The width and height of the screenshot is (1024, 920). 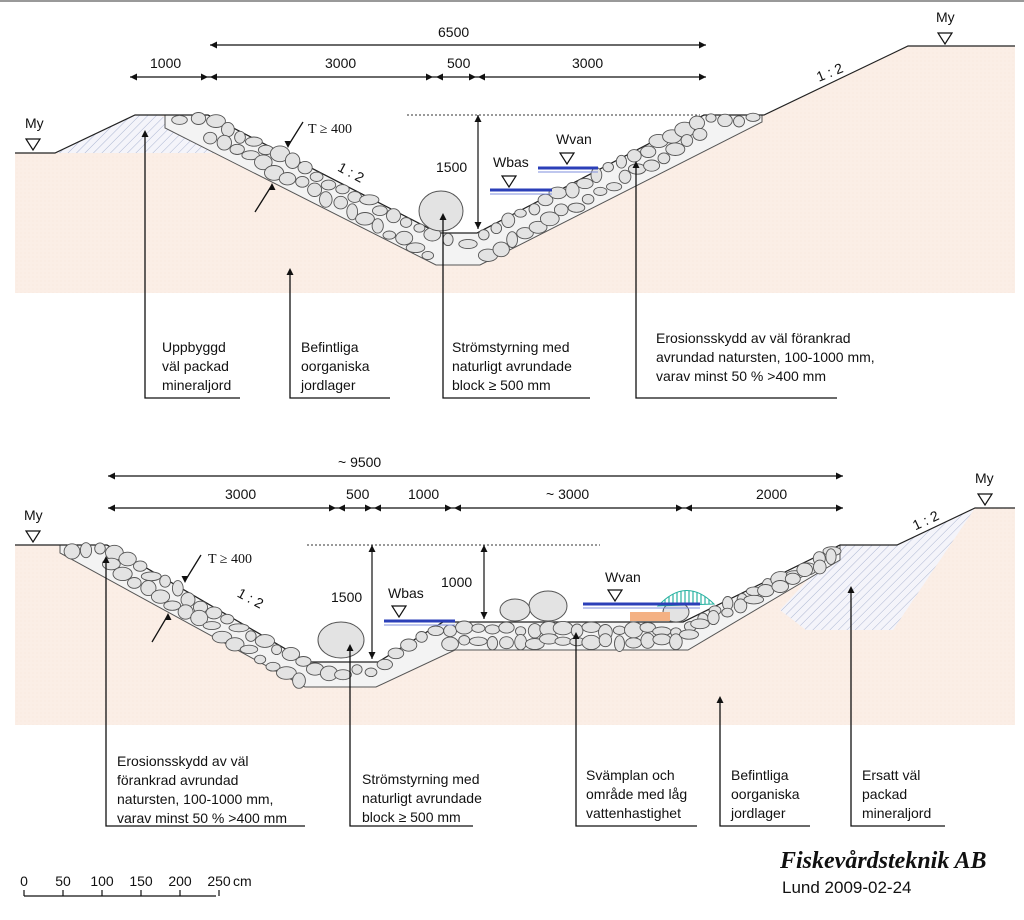 I want to click on bottom-floodplain-block, so click(x=548, y=606).